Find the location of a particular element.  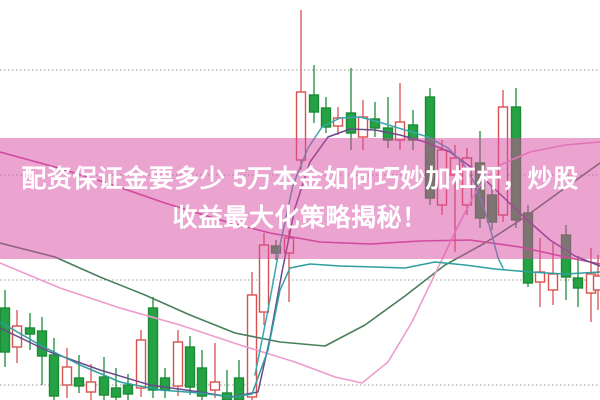

headline-line-2: 收益最大化策略揭秘！ is located at coordinates (300, 217).